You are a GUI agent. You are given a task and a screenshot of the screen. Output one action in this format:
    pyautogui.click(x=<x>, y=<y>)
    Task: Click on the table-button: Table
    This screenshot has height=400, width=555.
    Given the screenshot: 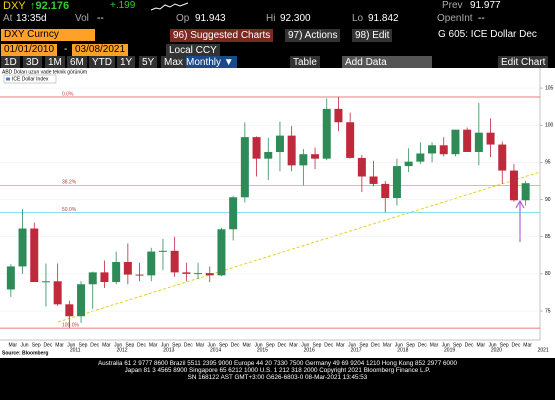 What is the action you would take?
    pyautogui.click(x=305, y=62)
    